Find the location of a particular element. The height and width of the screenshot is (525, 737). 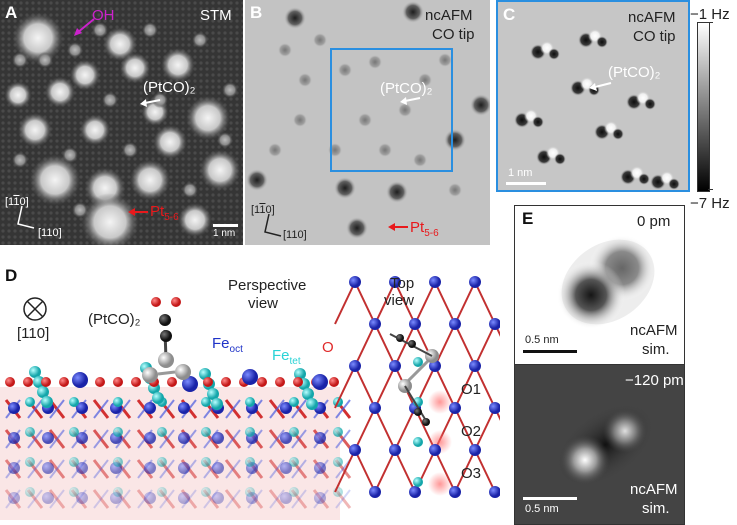

perspective-label-2: view is located at coordinates (263, 303).